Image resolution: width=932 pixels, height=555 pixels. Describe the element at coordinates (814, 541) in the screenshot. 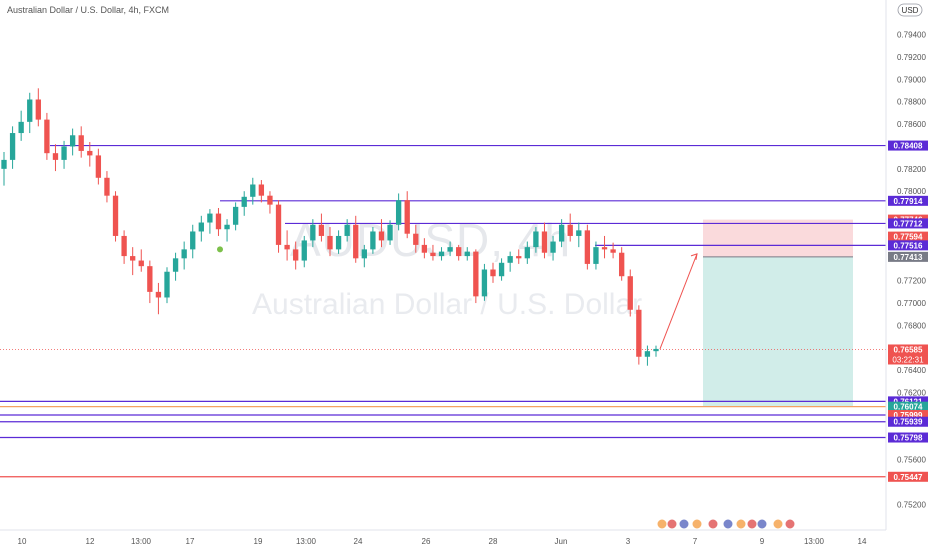

I see `x-tick-label: 13:00` at that location.